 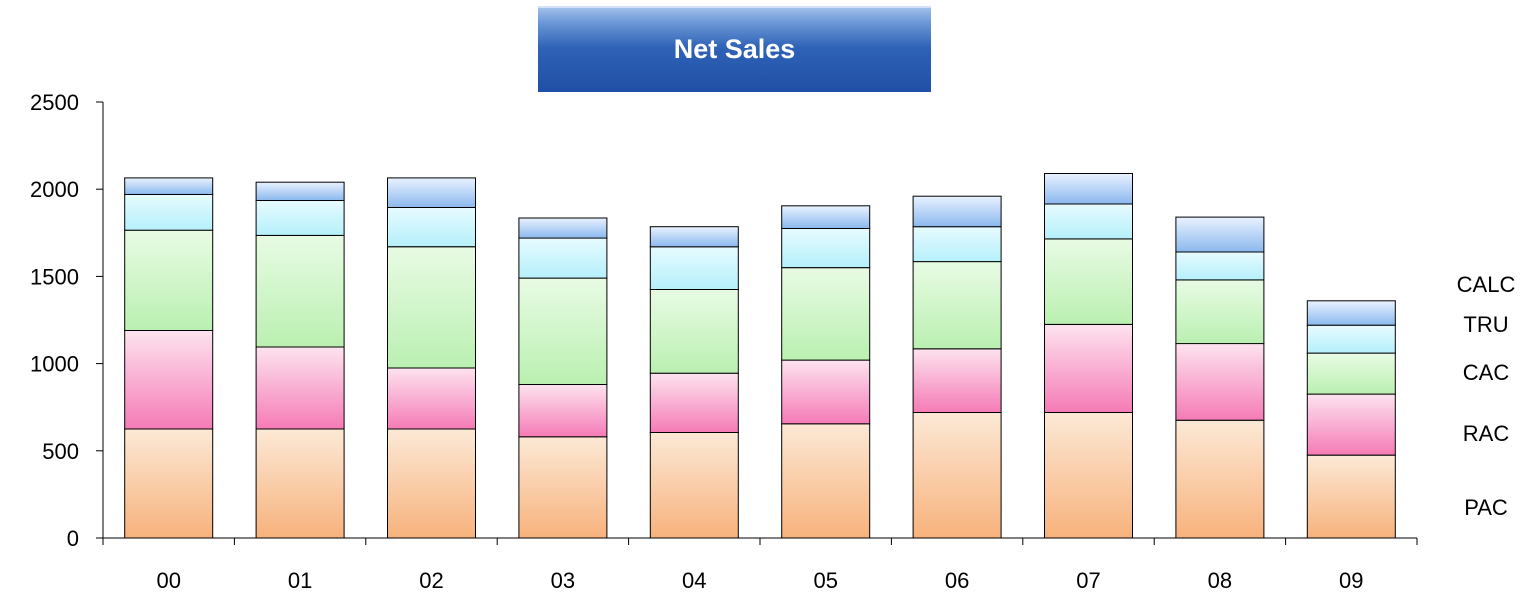 I want to click on legend-label-calc: CALC, so click(x=1486, y=284).